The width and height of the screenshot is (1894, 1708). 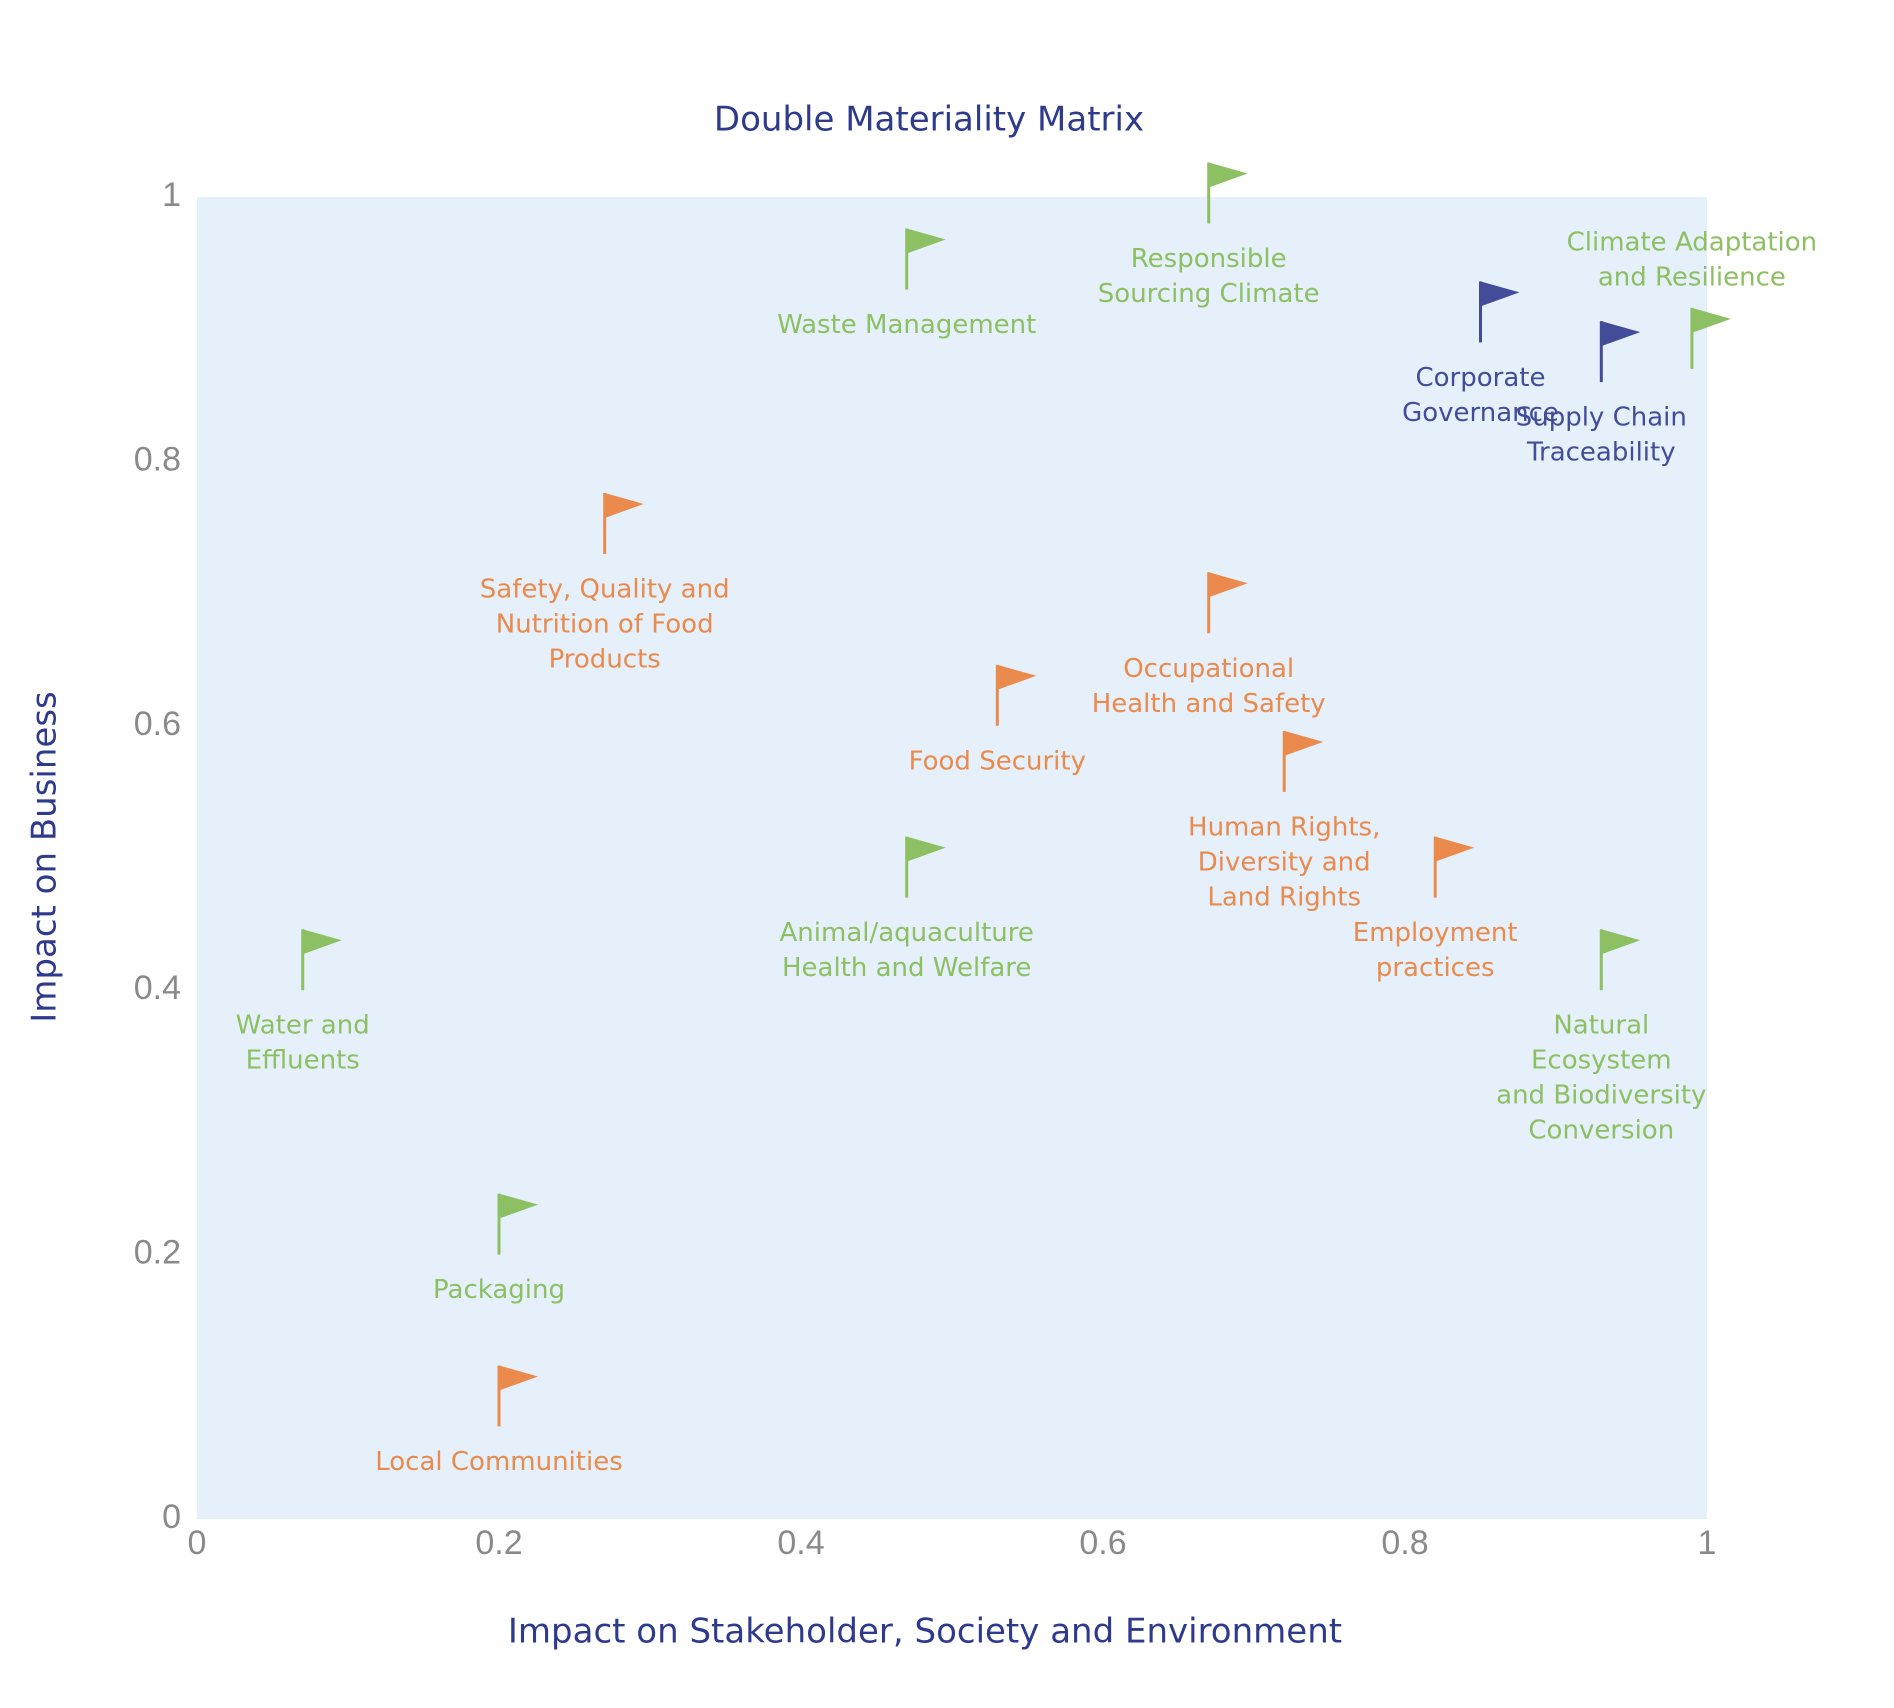 I want to click on point-label: Land Rights, so click(x=1284, y=897).